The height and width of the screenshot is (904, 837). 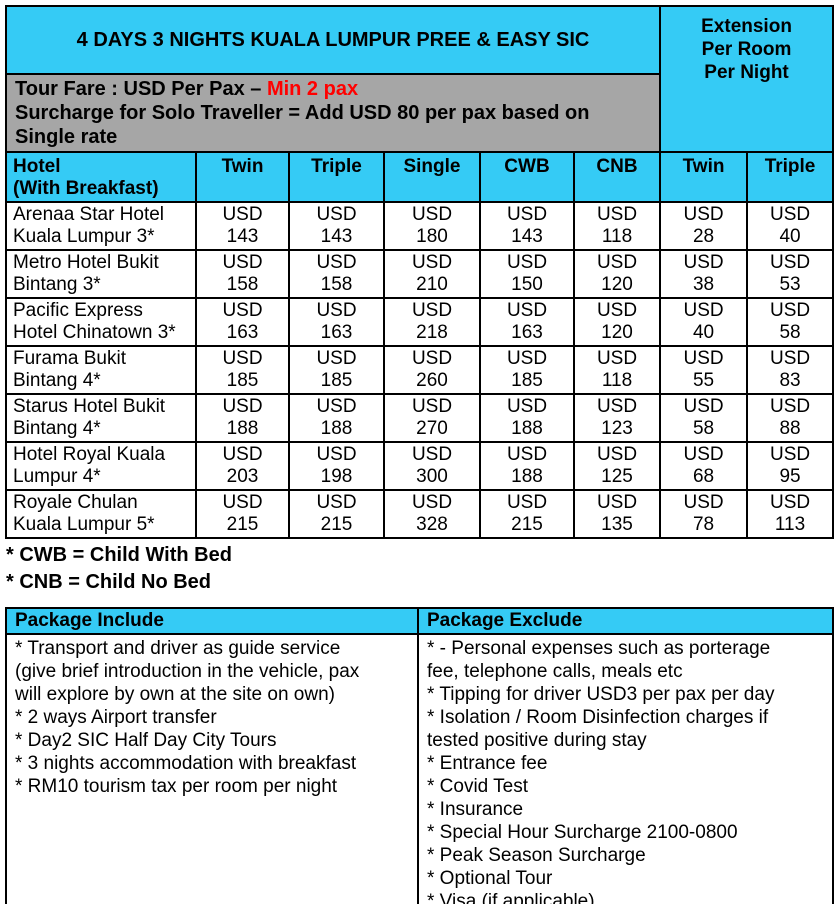 I want to click on price-cell: USD 68, so click(x=704, y=466).